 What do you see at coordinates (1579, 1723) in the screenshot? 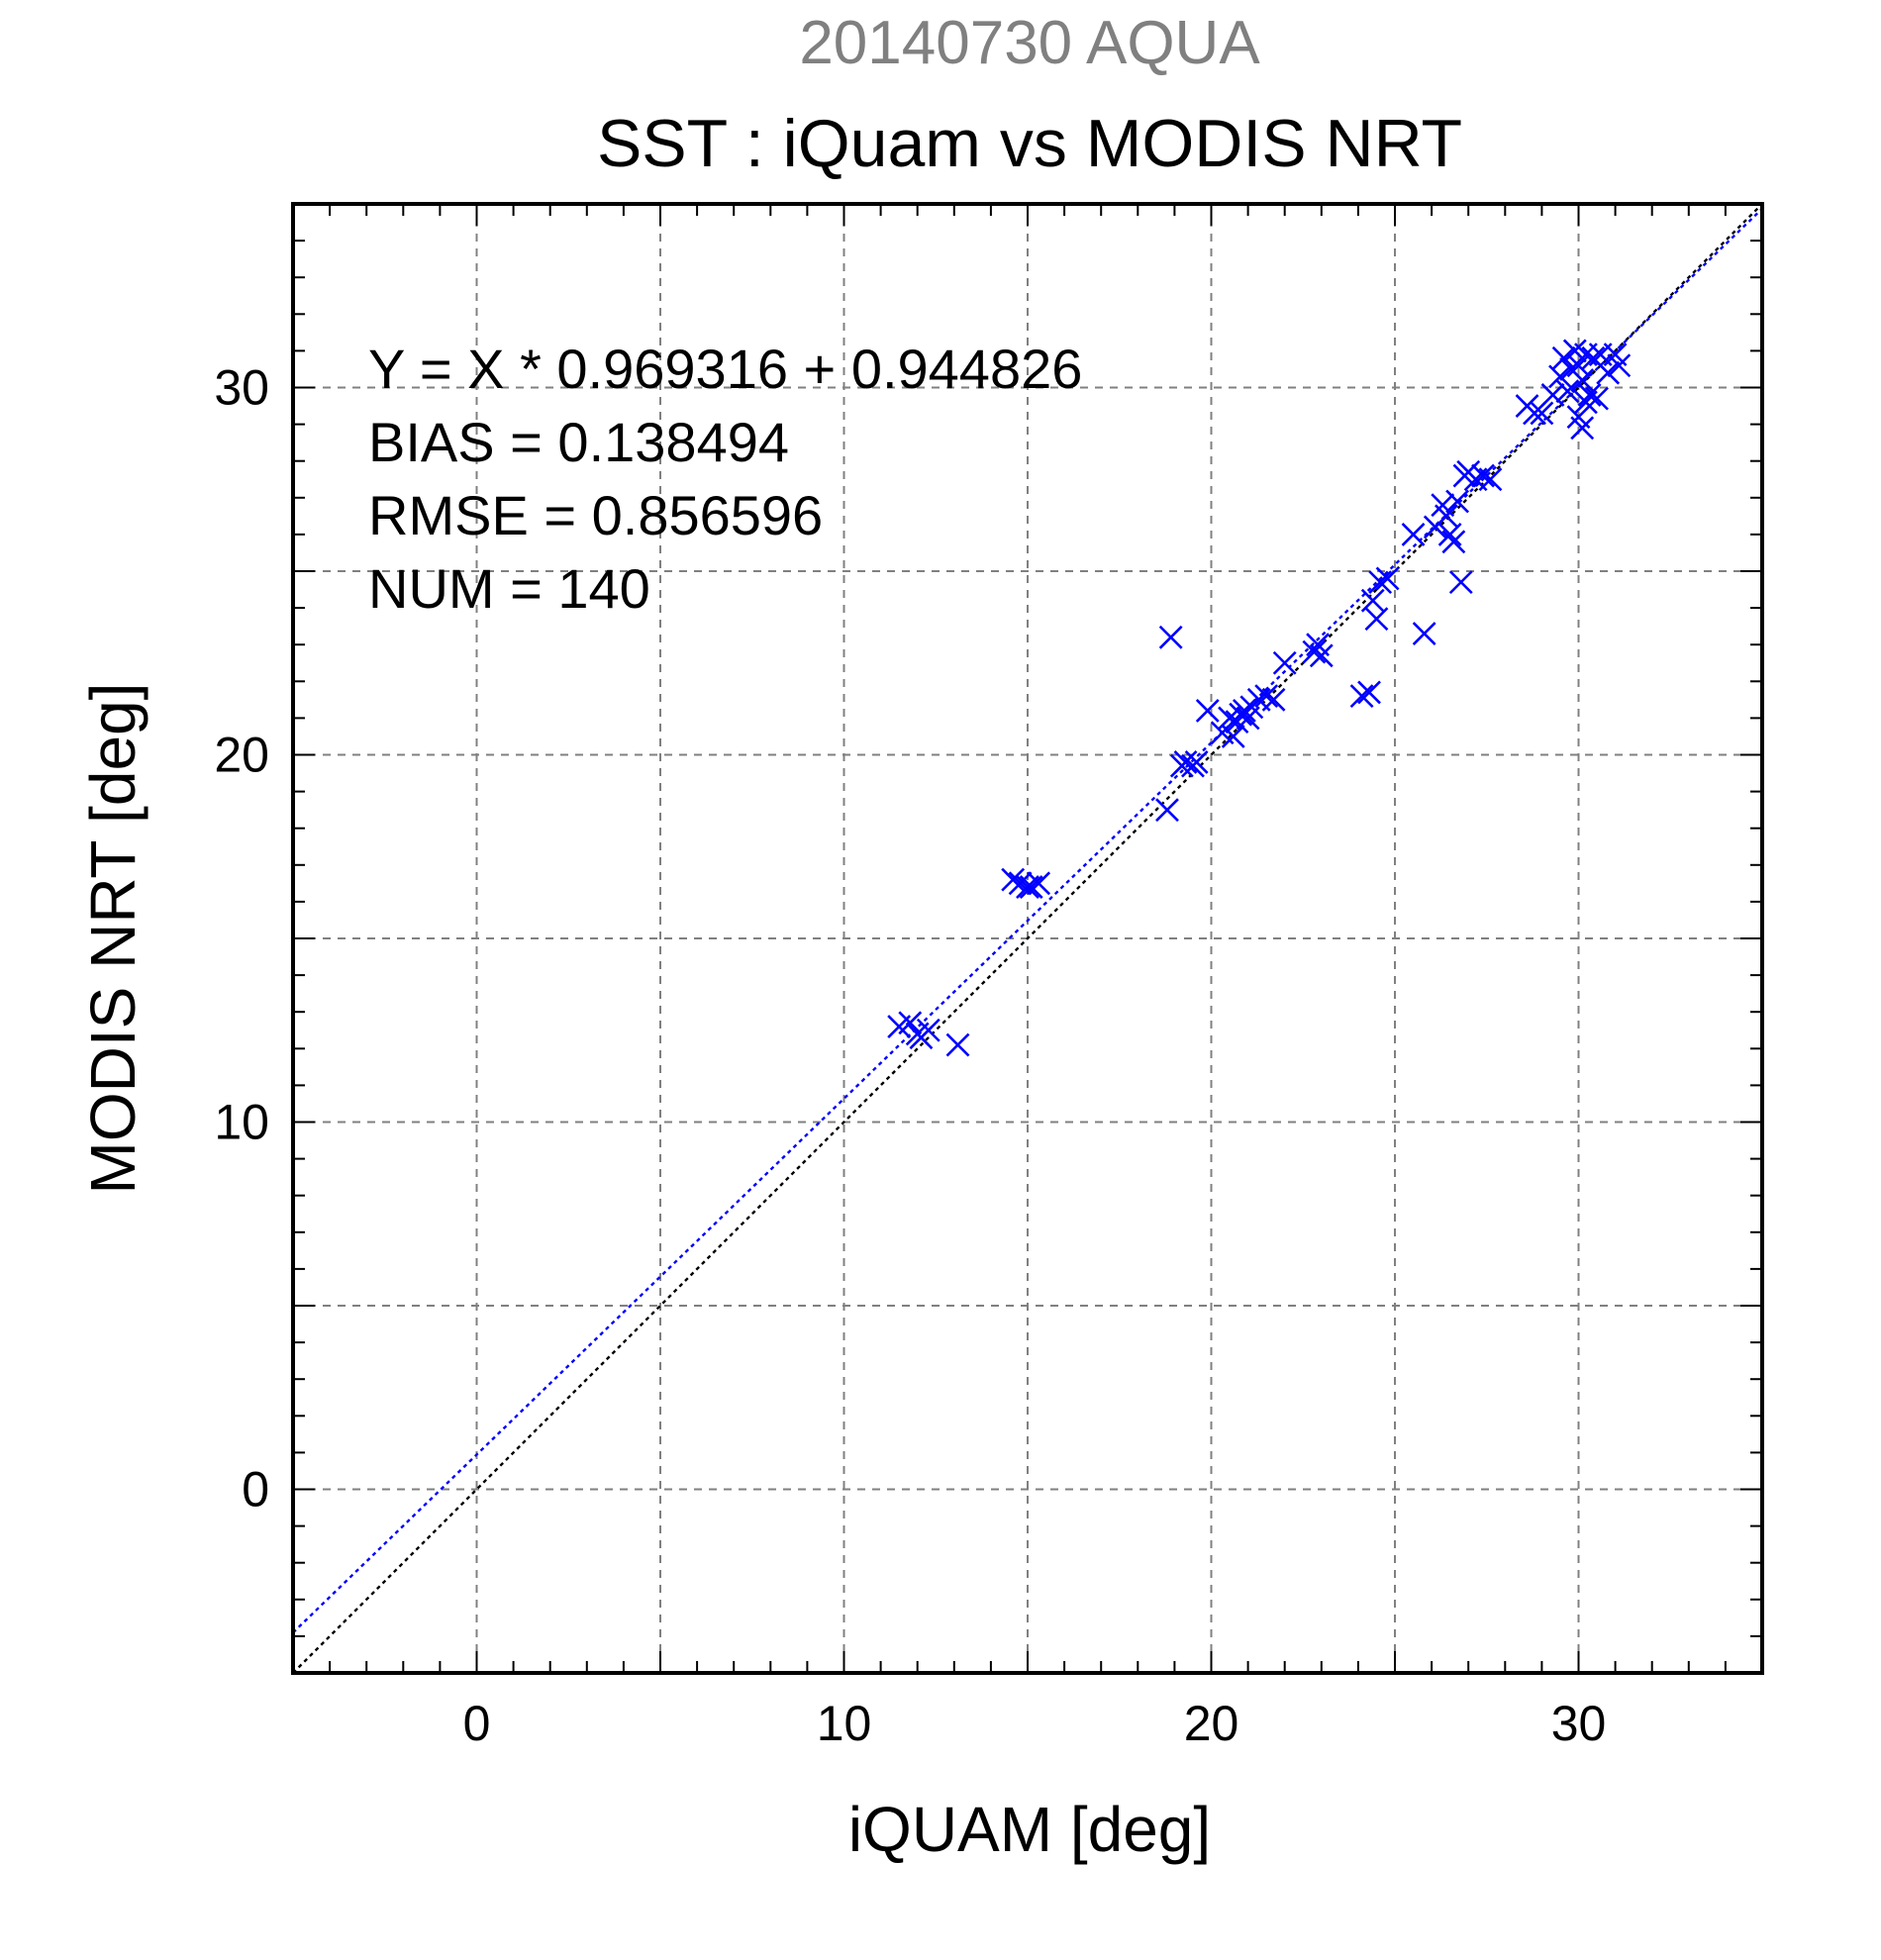
I see `x-tick-label: 30` at bounding box center [1579, 1723].